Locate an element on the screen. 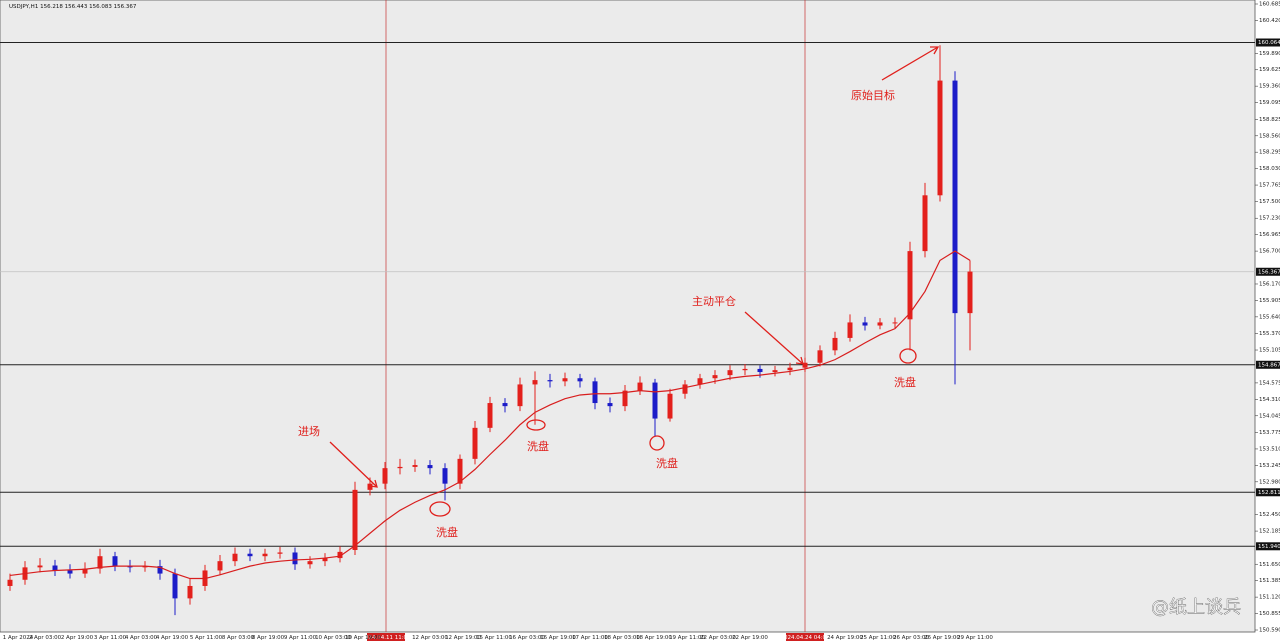 The width and height of the screenshot is (1280, 644). header-low: 156.083 is located at coordinates (100, 7).